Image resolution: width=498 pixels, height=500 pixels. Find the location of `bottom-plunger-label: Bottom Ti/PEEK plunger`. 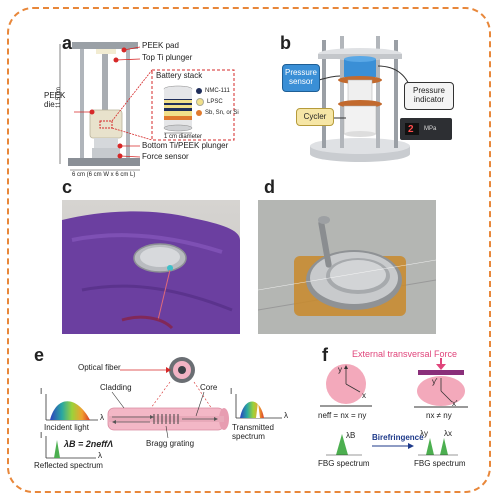

bottom-plunger-label: Bottom Ti/PEEK plunger is located at coordinates (185, 145).